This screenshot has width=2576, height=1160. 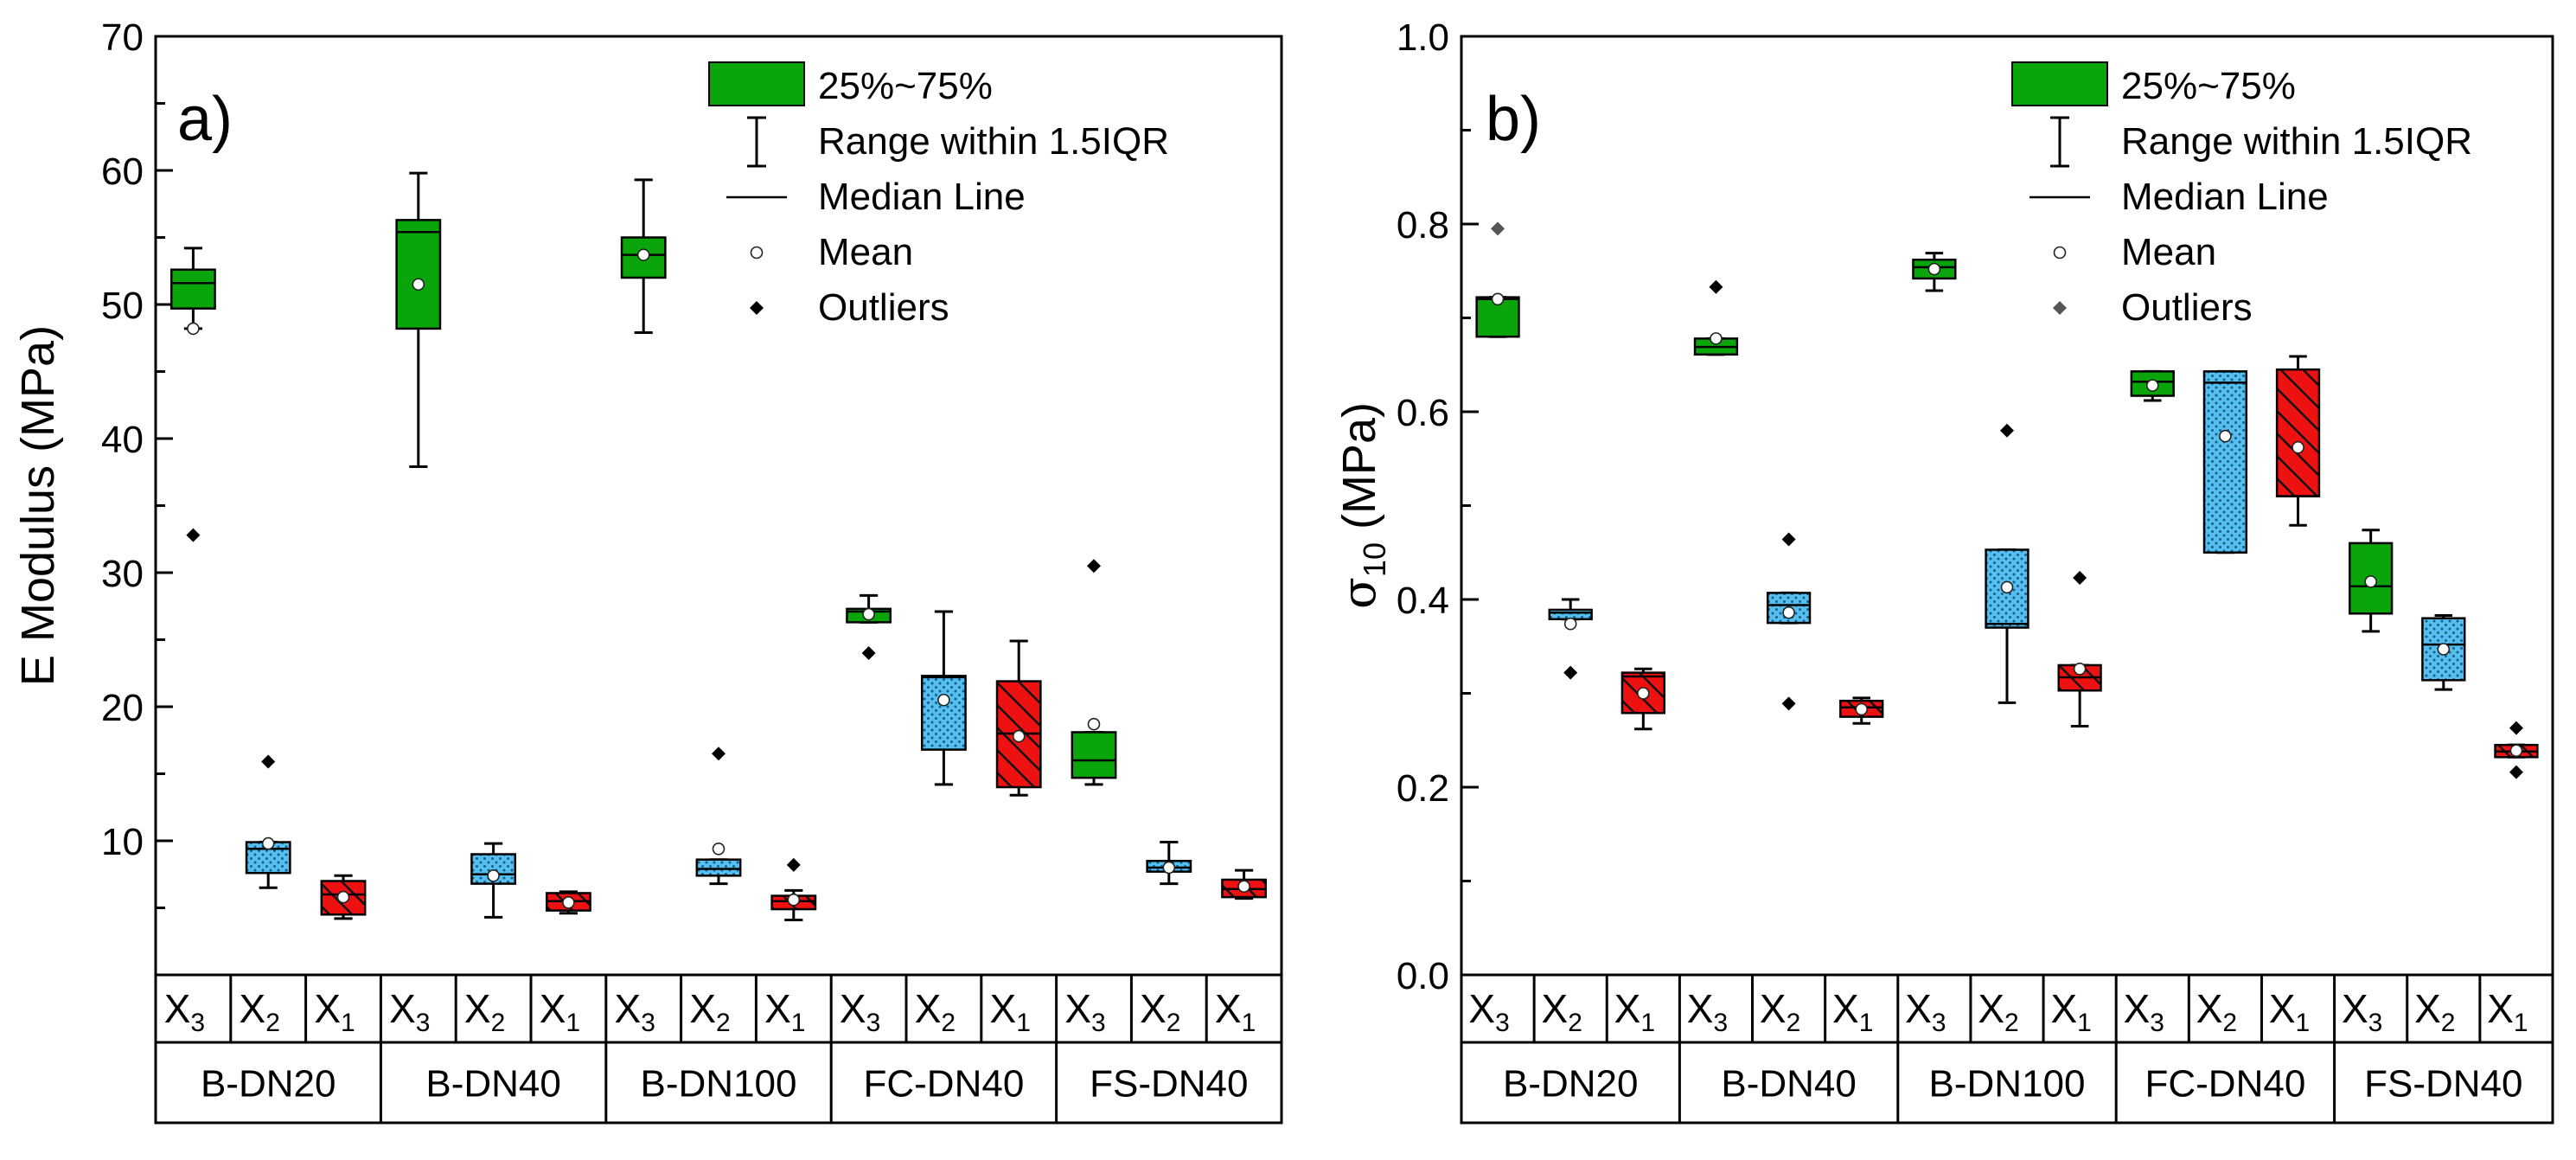 What do you see at coordinates (1423, 976) in the screenshot?
I see `y-tick-label: 0.0` at bounding box center [1423, 976].